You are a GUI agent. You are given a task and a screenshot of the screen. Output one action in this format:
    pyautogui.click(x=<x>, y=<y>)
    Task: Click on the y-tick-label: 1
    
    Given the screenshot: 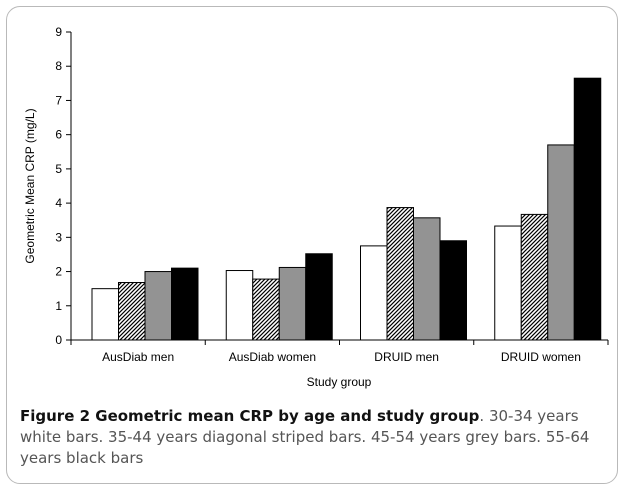 What is the action you would take?
    pyautogui.click(x=58, y=306)
    